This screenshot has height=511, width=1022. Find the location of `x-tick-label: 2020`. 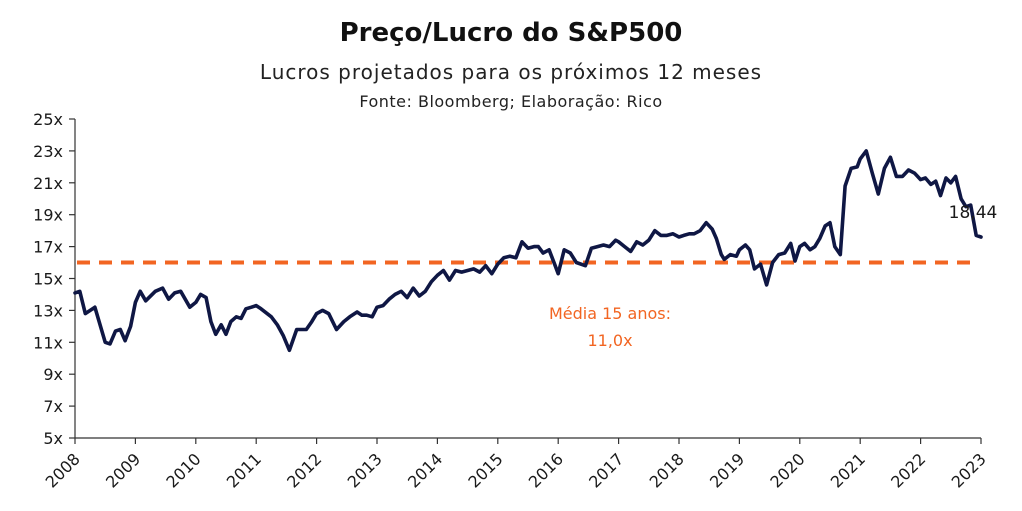

x-tick-label: 2020 is located at coordinates (787, 470).